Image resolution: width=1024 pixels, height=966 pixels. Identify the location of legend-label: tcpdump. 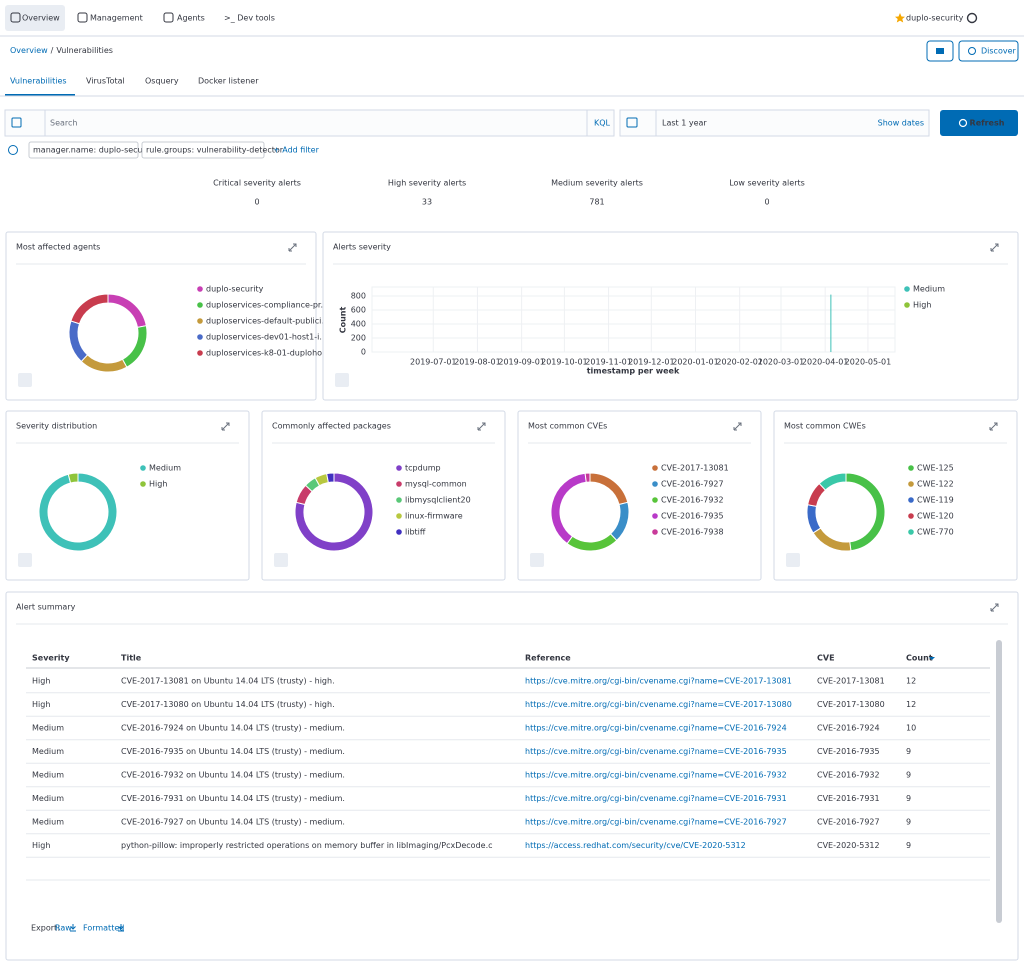
(423, 468).